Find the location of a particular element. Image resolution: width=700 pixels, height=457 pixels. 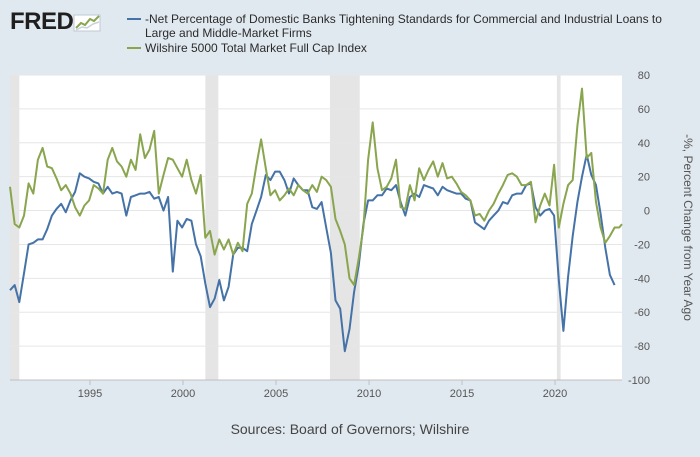

y-tick-label: -100 is located at coordinates (639, 381).